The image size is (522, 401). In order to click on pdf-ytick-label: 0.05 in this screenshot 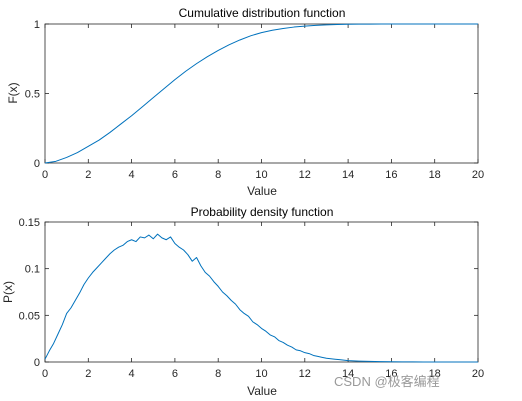, I will do `click(29, 316)`.